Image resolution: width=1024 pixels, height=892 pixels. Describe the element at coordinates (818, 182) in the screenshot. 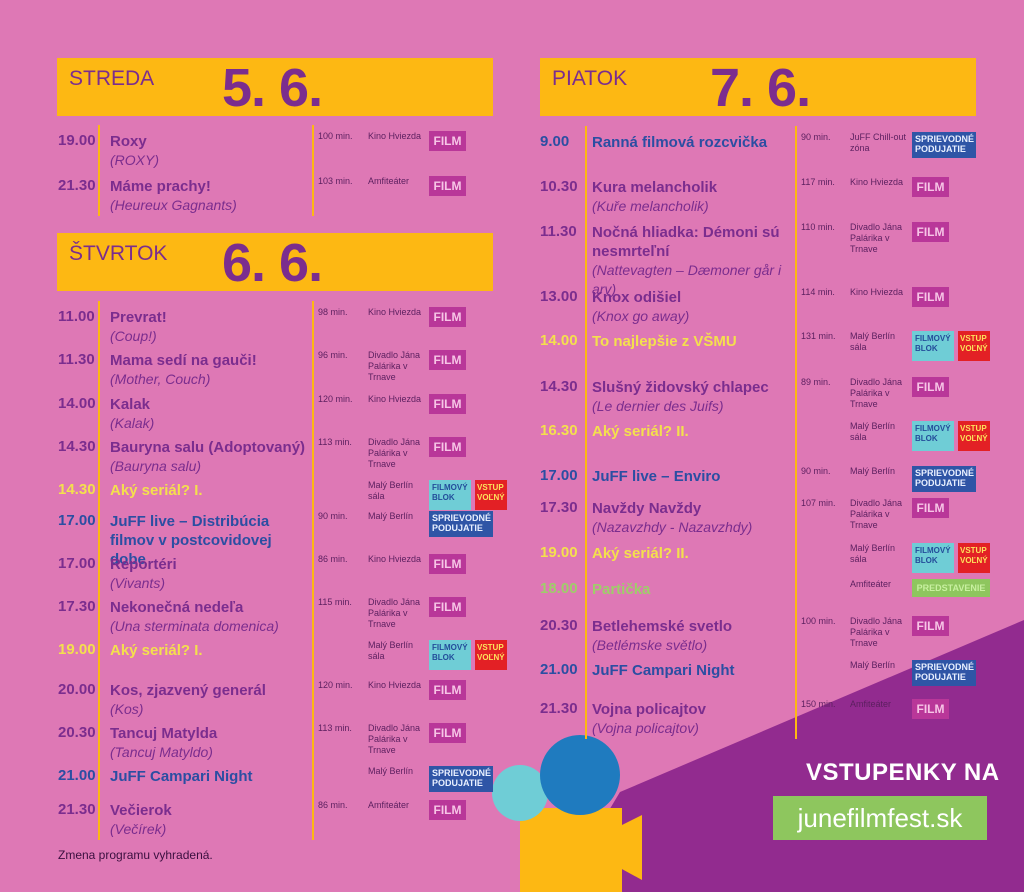

I see `event-duration: 117 min.` at that location.